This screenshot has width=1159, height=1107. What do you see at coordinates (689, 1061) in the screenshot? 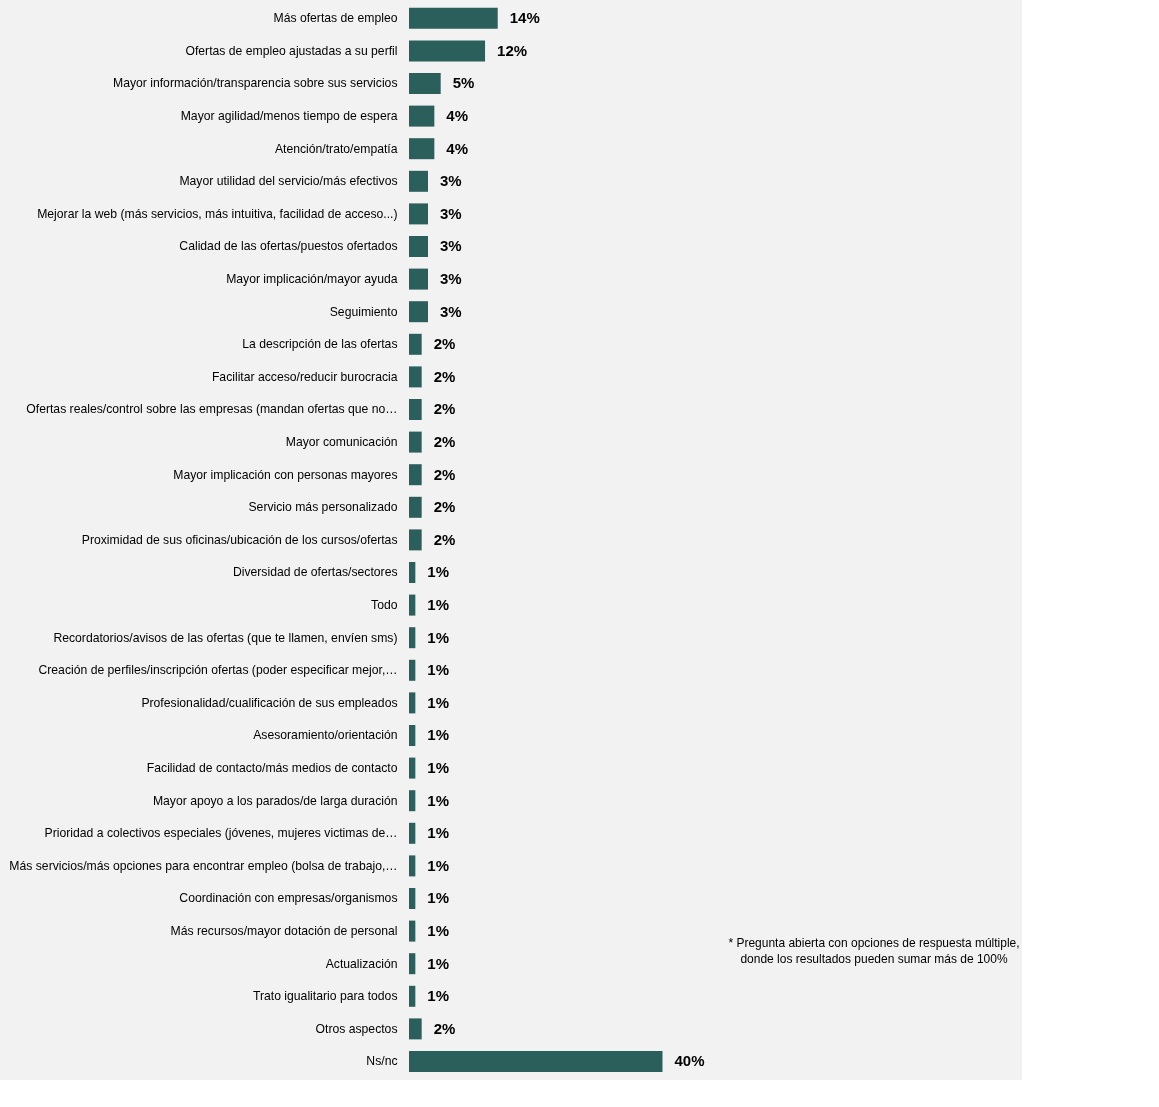
I see `data-label: 40%` at bounding box center [689, 1061].